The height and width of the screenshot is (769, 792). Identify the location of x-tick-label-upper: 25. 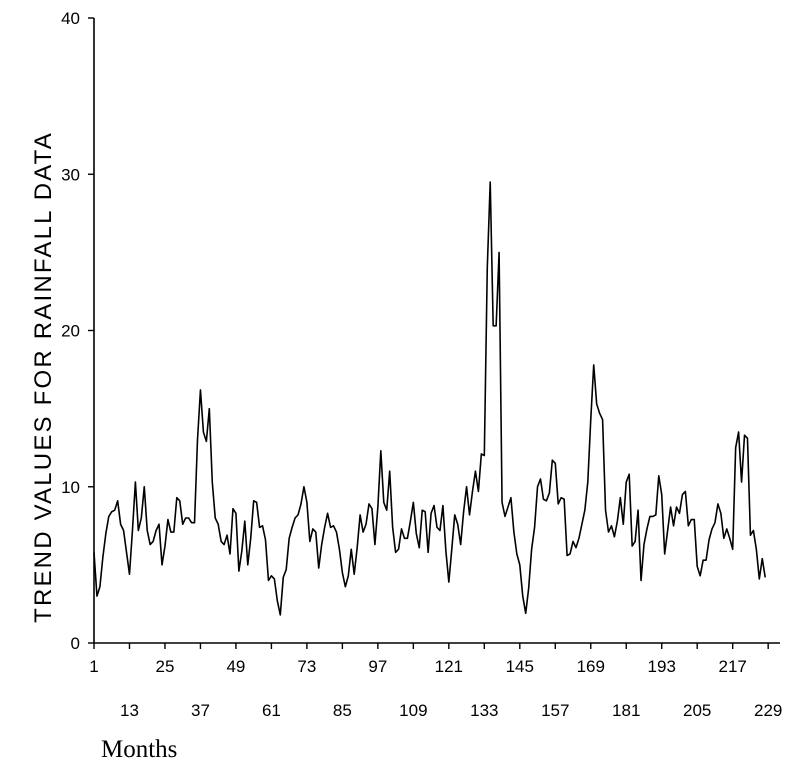
(165, 666).